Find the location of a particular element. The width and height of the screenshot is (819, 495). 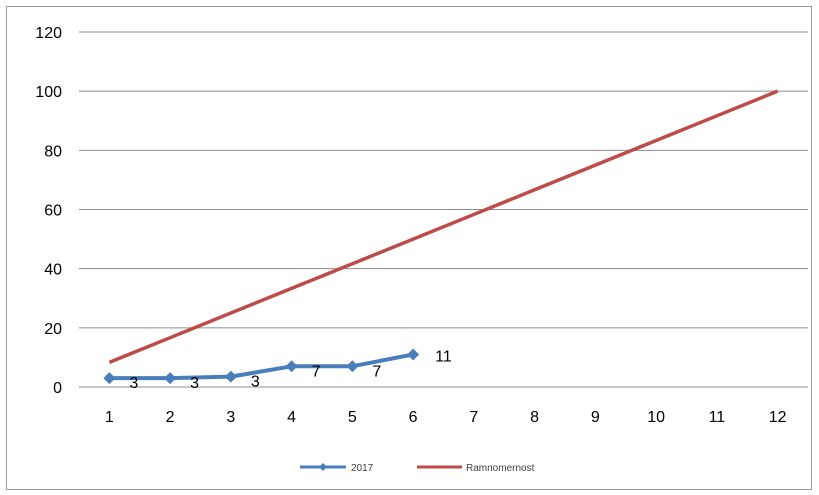

x-tick-label: 6 is located at coordinates (413, 417).